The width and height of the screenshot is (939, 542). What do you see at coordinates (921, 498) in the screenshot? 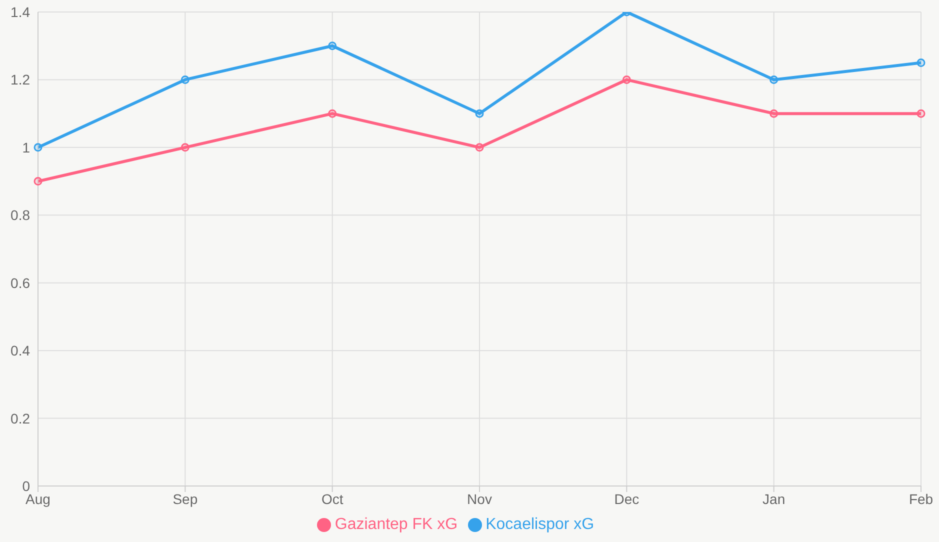
I see `x-tick-label: Feb` at bounding box center [921, 498].